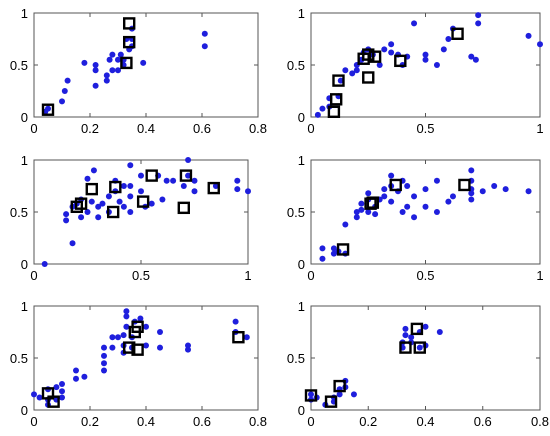 The width and height of the screenshot is (550, 436). I want to click on y-tick-label: 0, so click(24, 117).